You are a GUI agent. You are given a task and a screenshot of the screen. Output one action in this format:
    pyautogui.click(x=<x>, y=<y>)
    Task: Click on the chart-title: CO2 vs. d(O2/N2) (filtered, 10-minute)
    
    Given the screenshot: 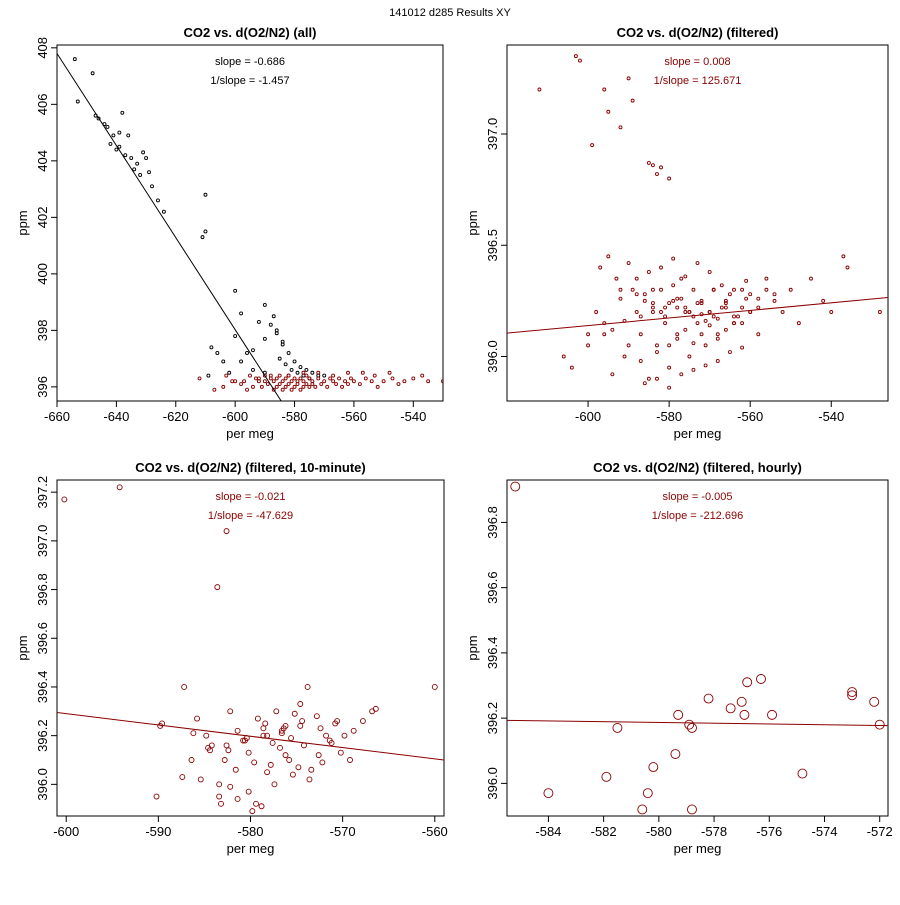 What is the action you would take?
    pyautogui.click(x=250, y=467)
    